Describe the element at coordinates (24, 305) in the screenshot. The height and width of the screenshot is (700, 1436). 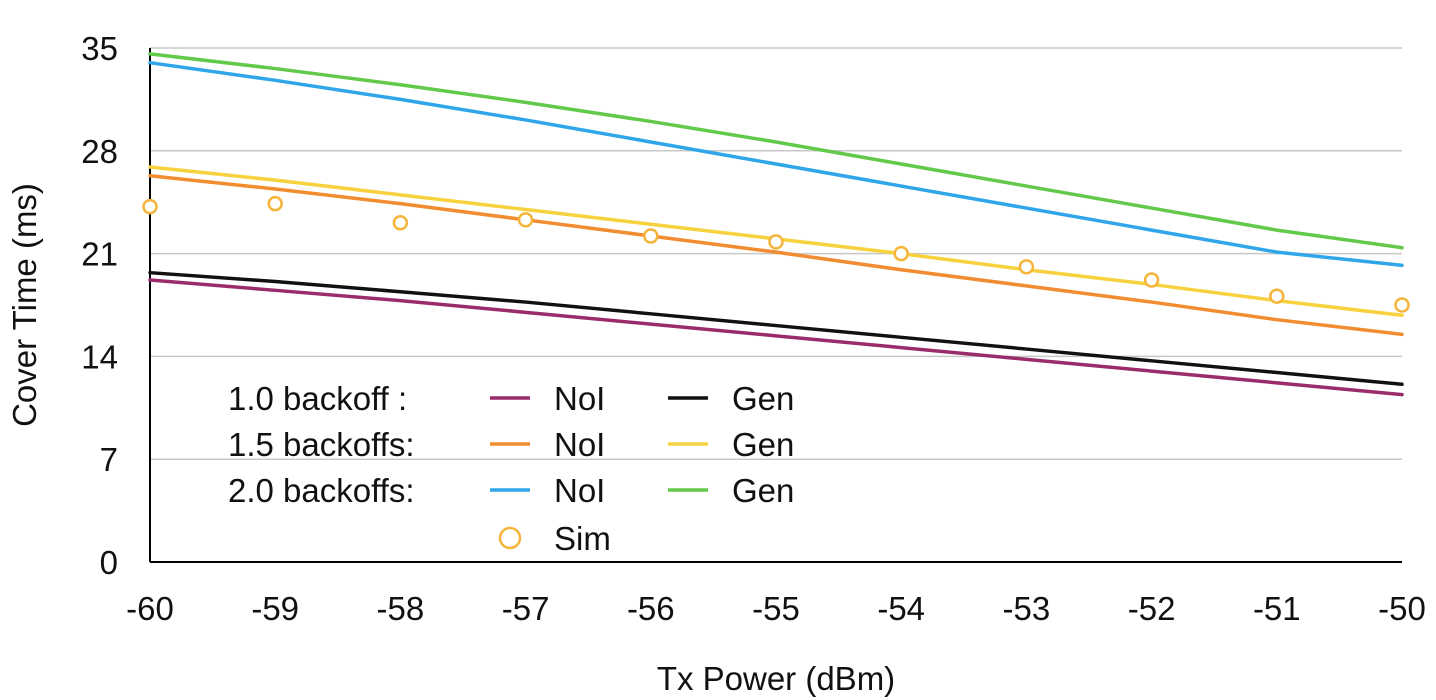
I see `y-axis-label: Cover Time (ms)` at that location.